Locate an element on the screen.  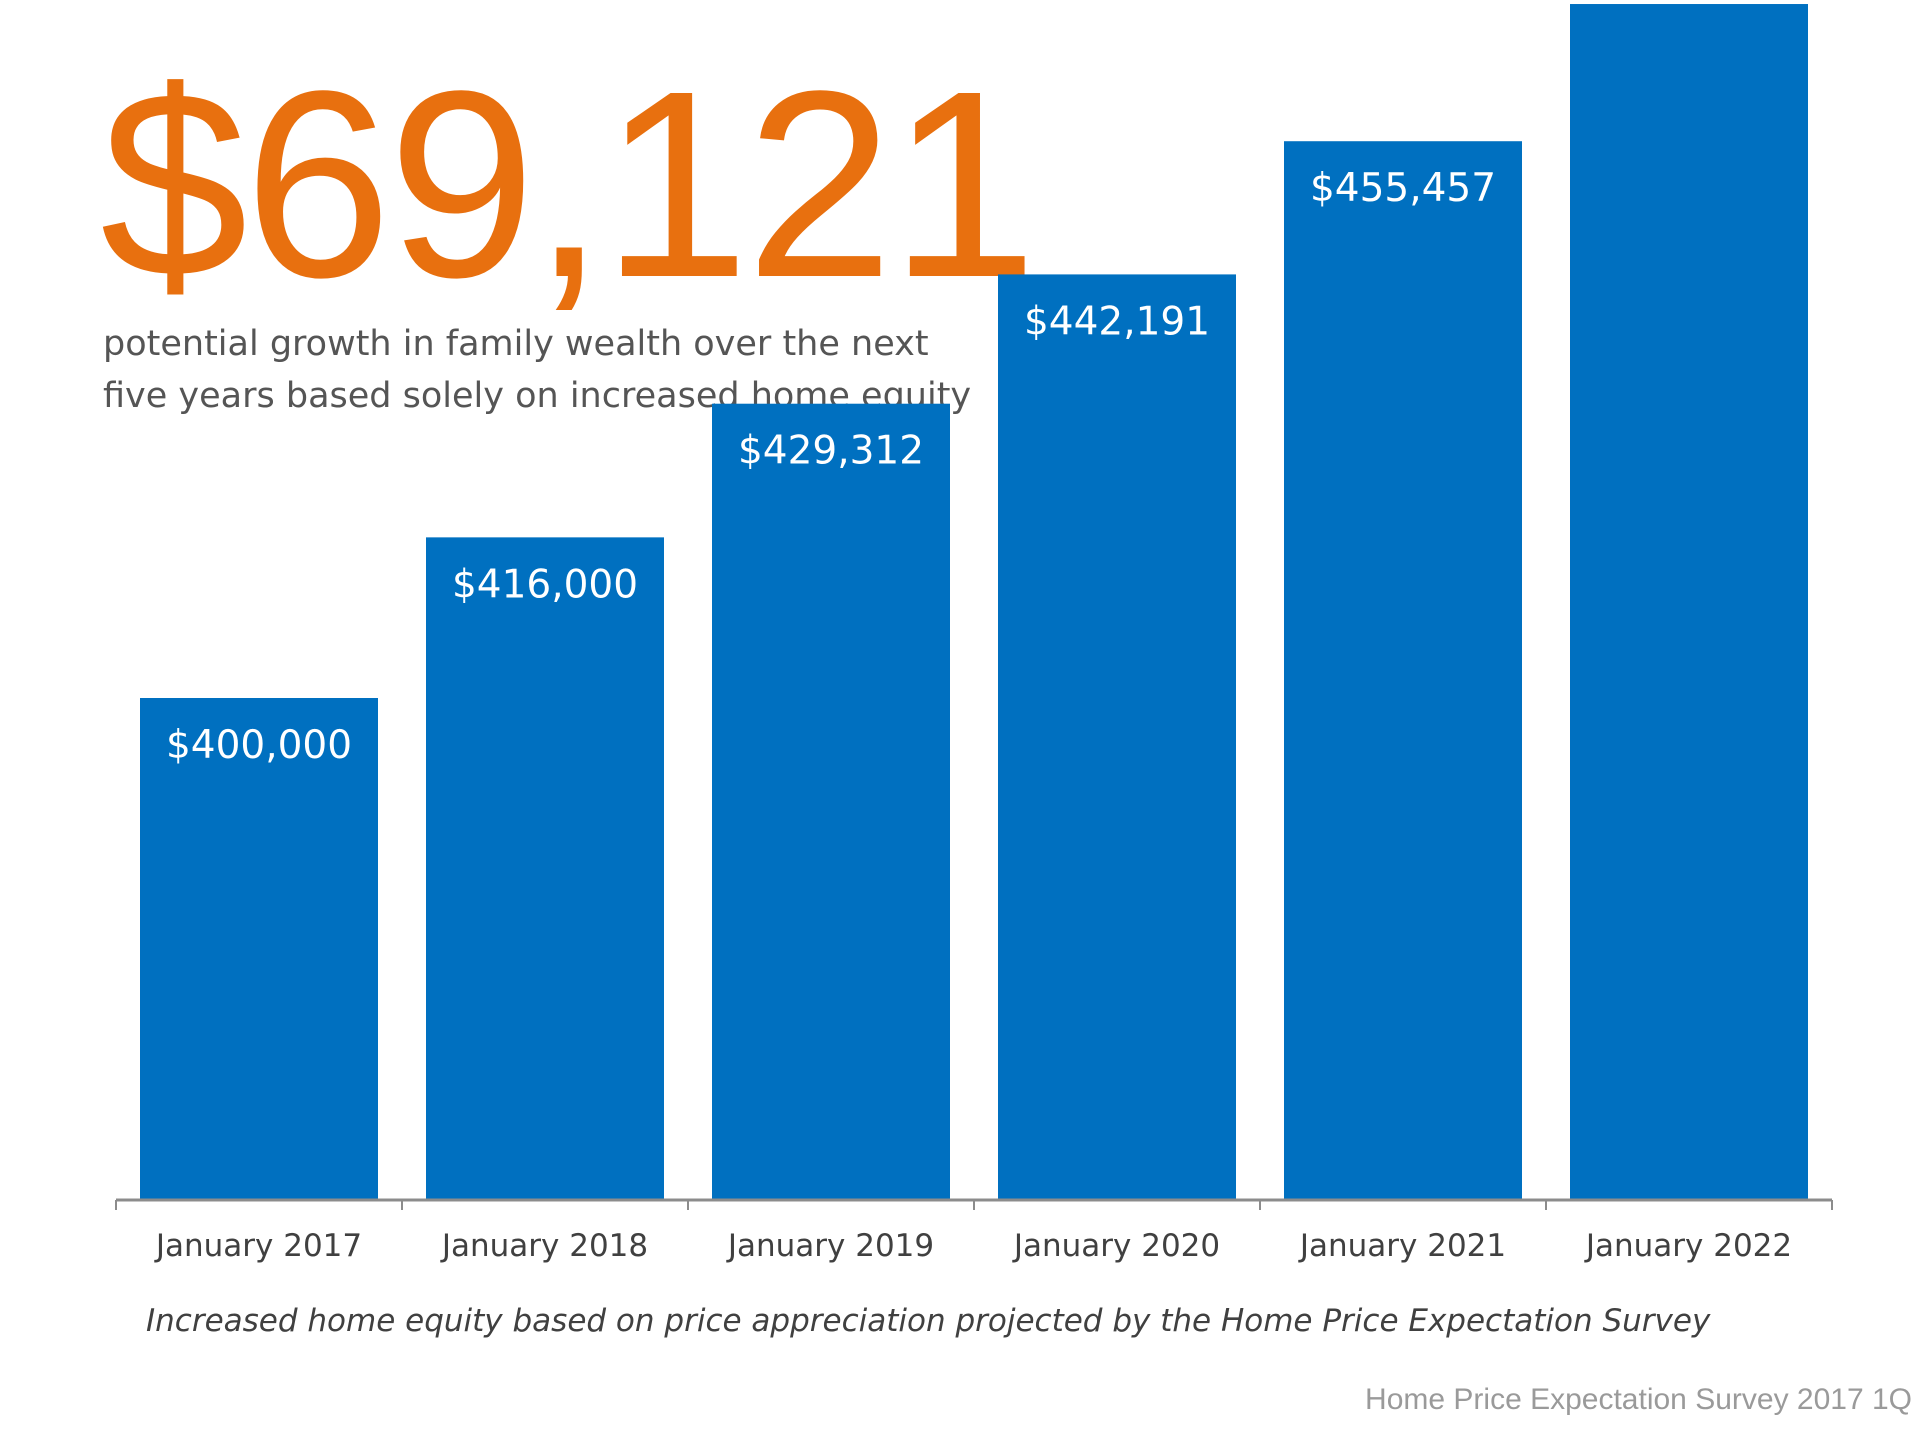
x-tick-label-6: January 2022 is located at coordinates (1688, 1246).